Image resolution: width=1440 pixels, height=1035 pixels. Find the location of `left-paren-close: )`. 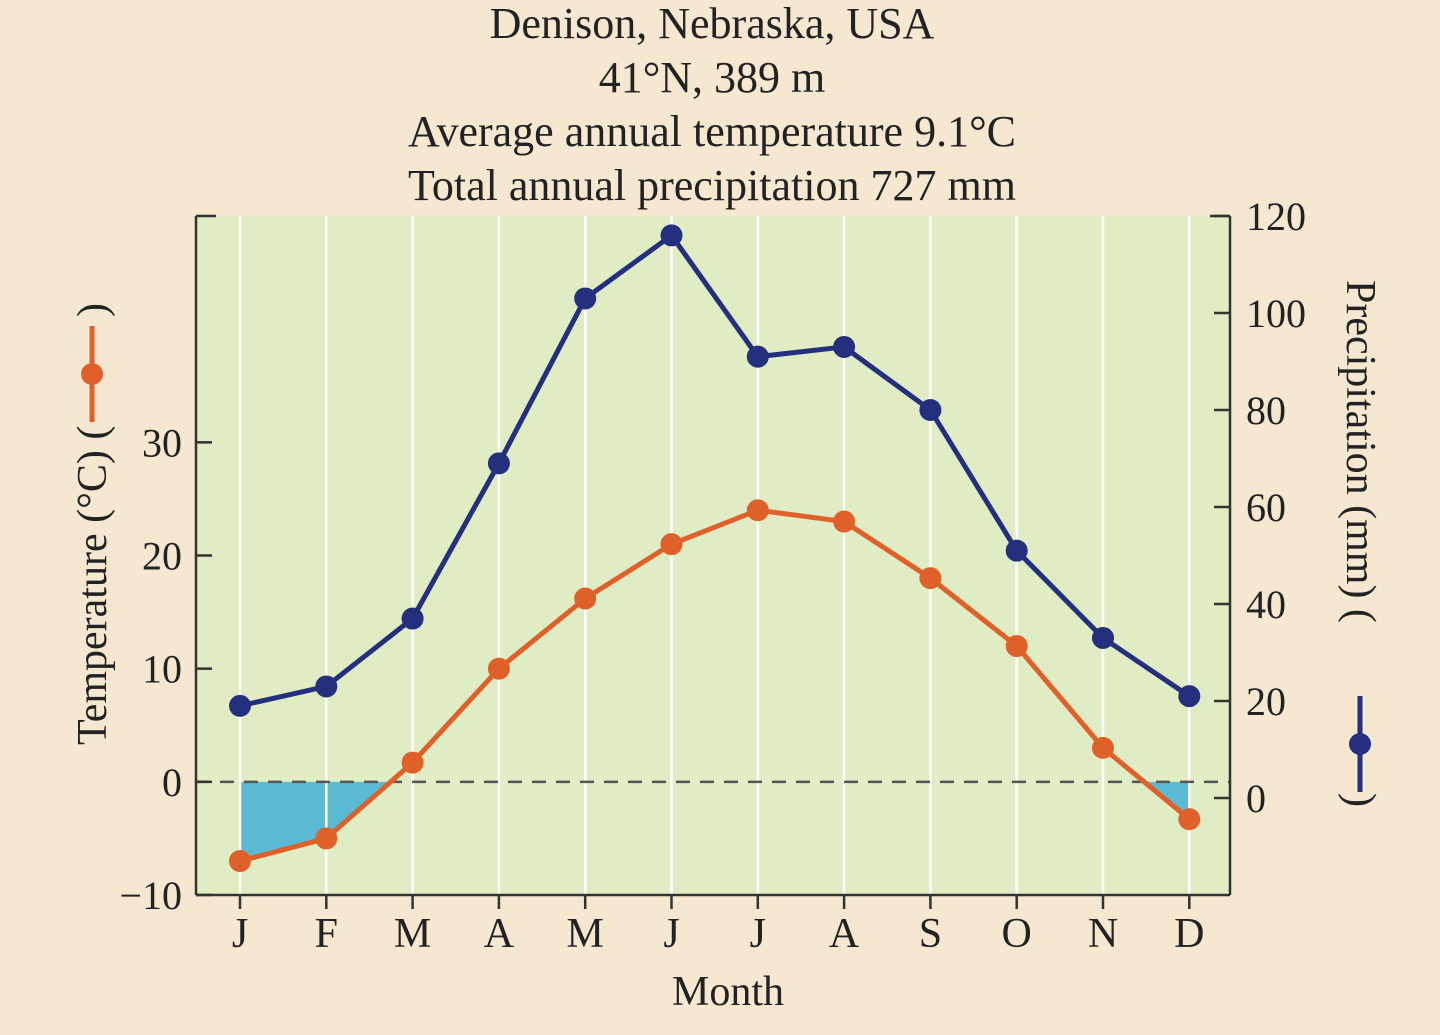

left-paren-close: ) is located at coordinates (93, 310).